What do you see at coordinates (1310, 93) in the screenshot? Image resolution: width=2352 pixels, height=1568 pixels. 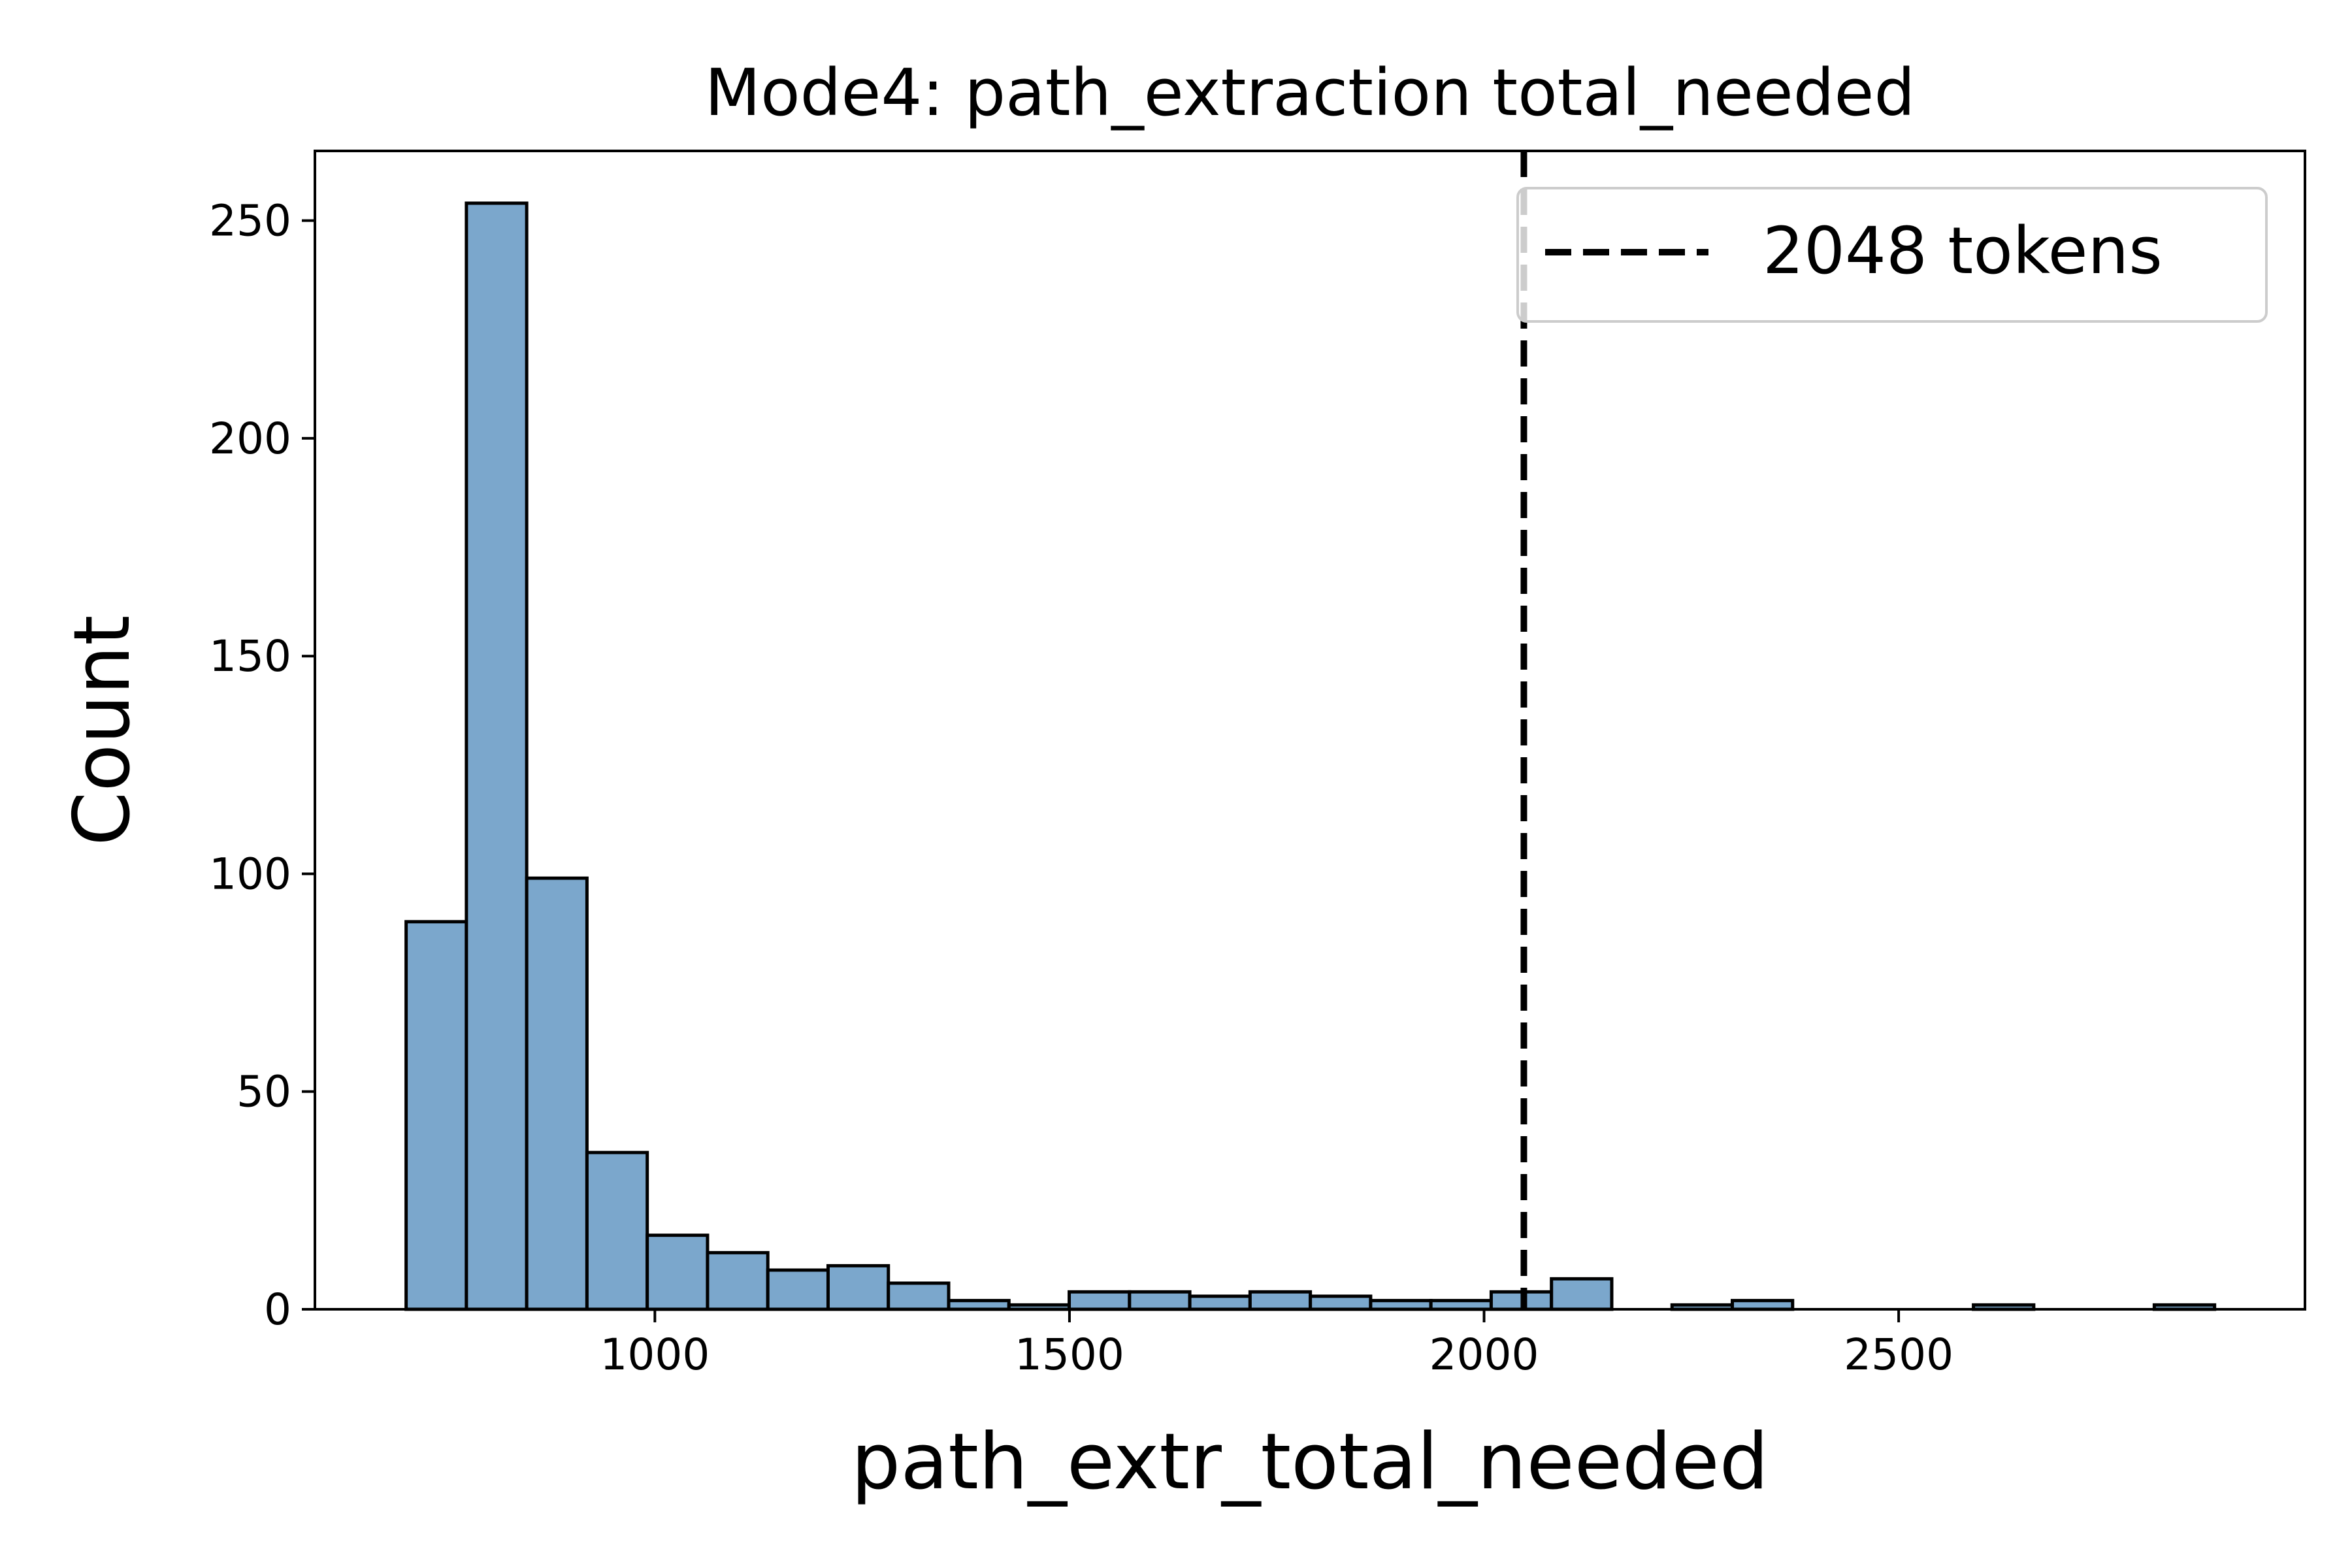 I see `chart-title: Mode4: path_extraction total_needed` at bounding box center [1310, 93].